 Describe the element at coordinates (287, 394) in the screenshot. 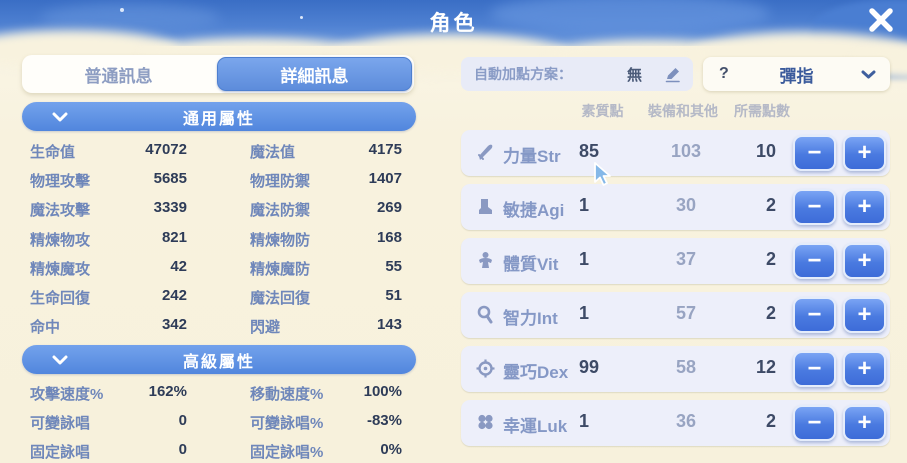

I see `stat-label: 移動速度%` at that location.